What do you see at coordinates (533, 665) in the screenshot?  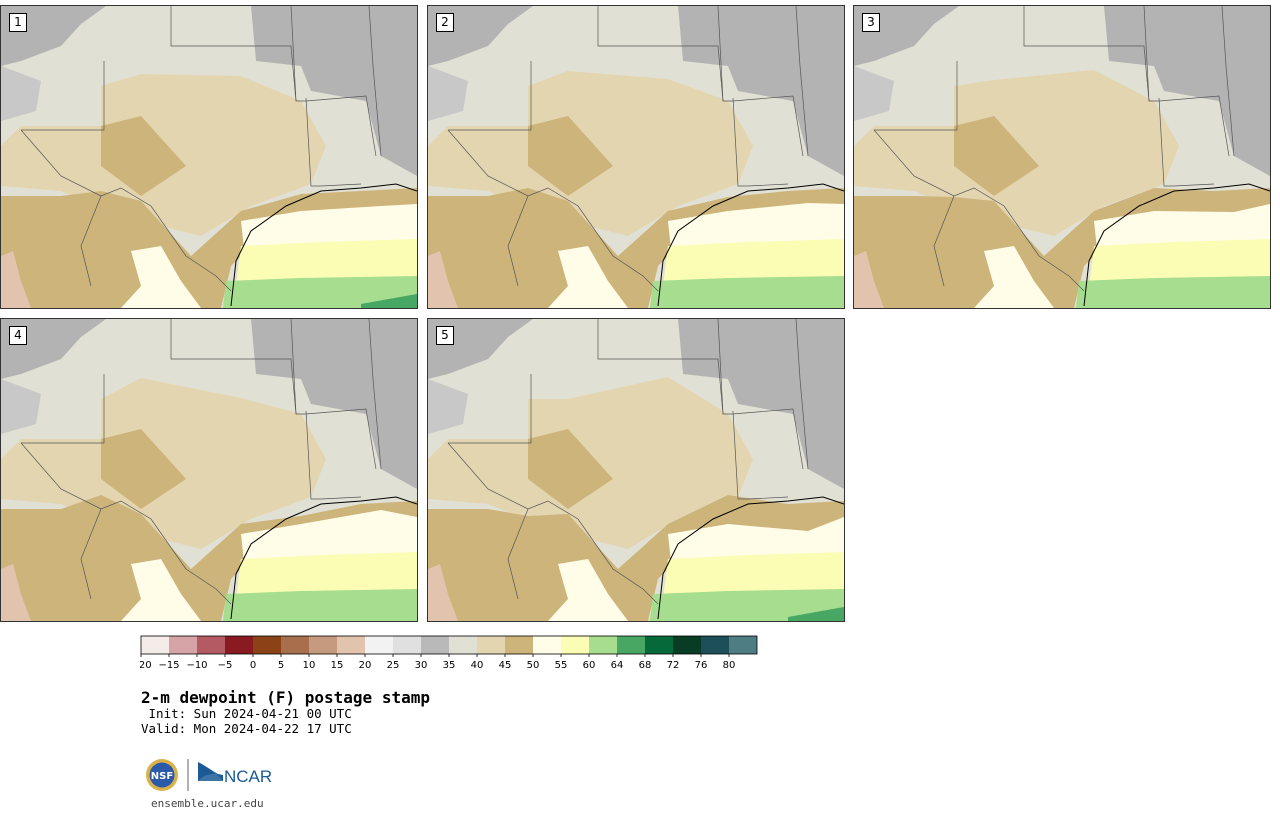 I see `colorbar-tick-label: 50` at bounding box center [533, 665].